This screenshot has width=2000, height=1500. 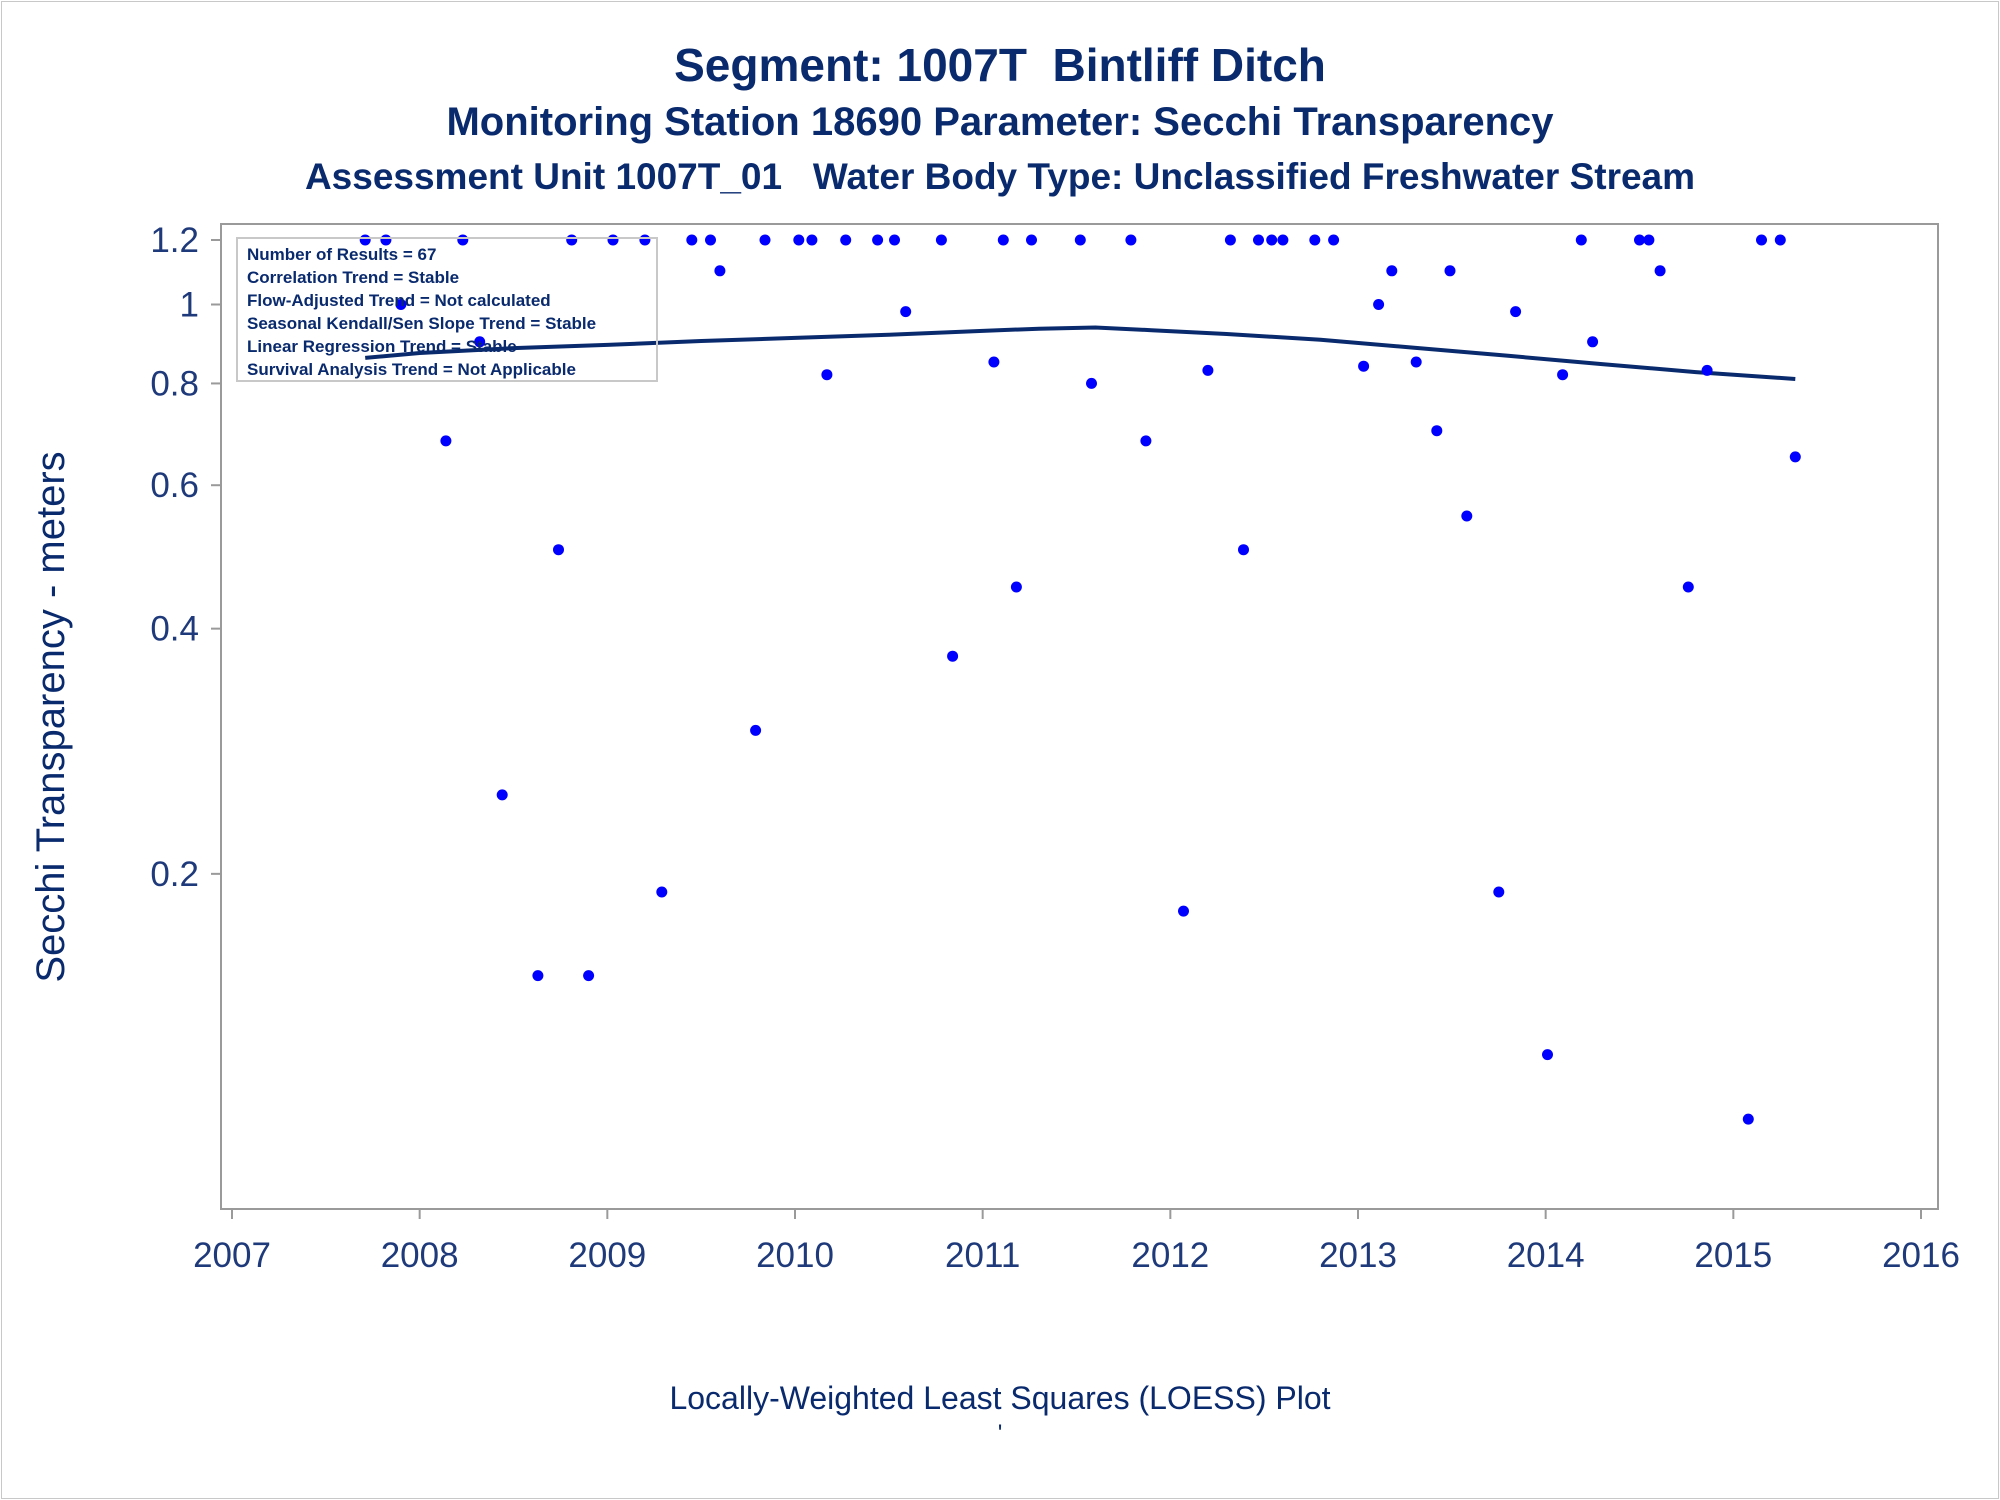 I want to click on chart-title: Segment: 1007T Bintliff Ditch, so click(x=1000, y=65).